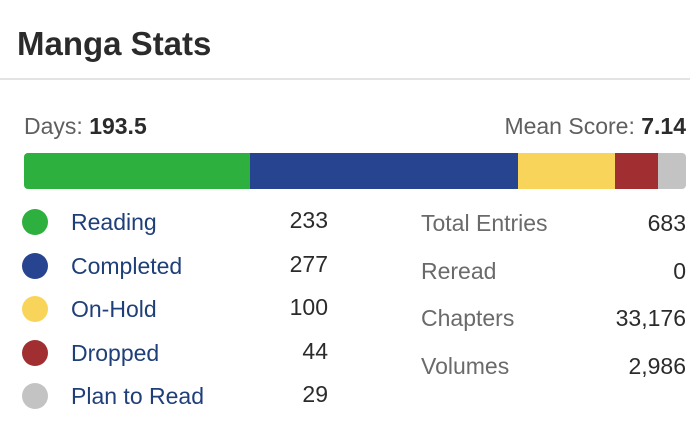 Image resolution: width=690 pixels, height=446 pixels. I want to click on total-value: 2,986, so click(657, 365).